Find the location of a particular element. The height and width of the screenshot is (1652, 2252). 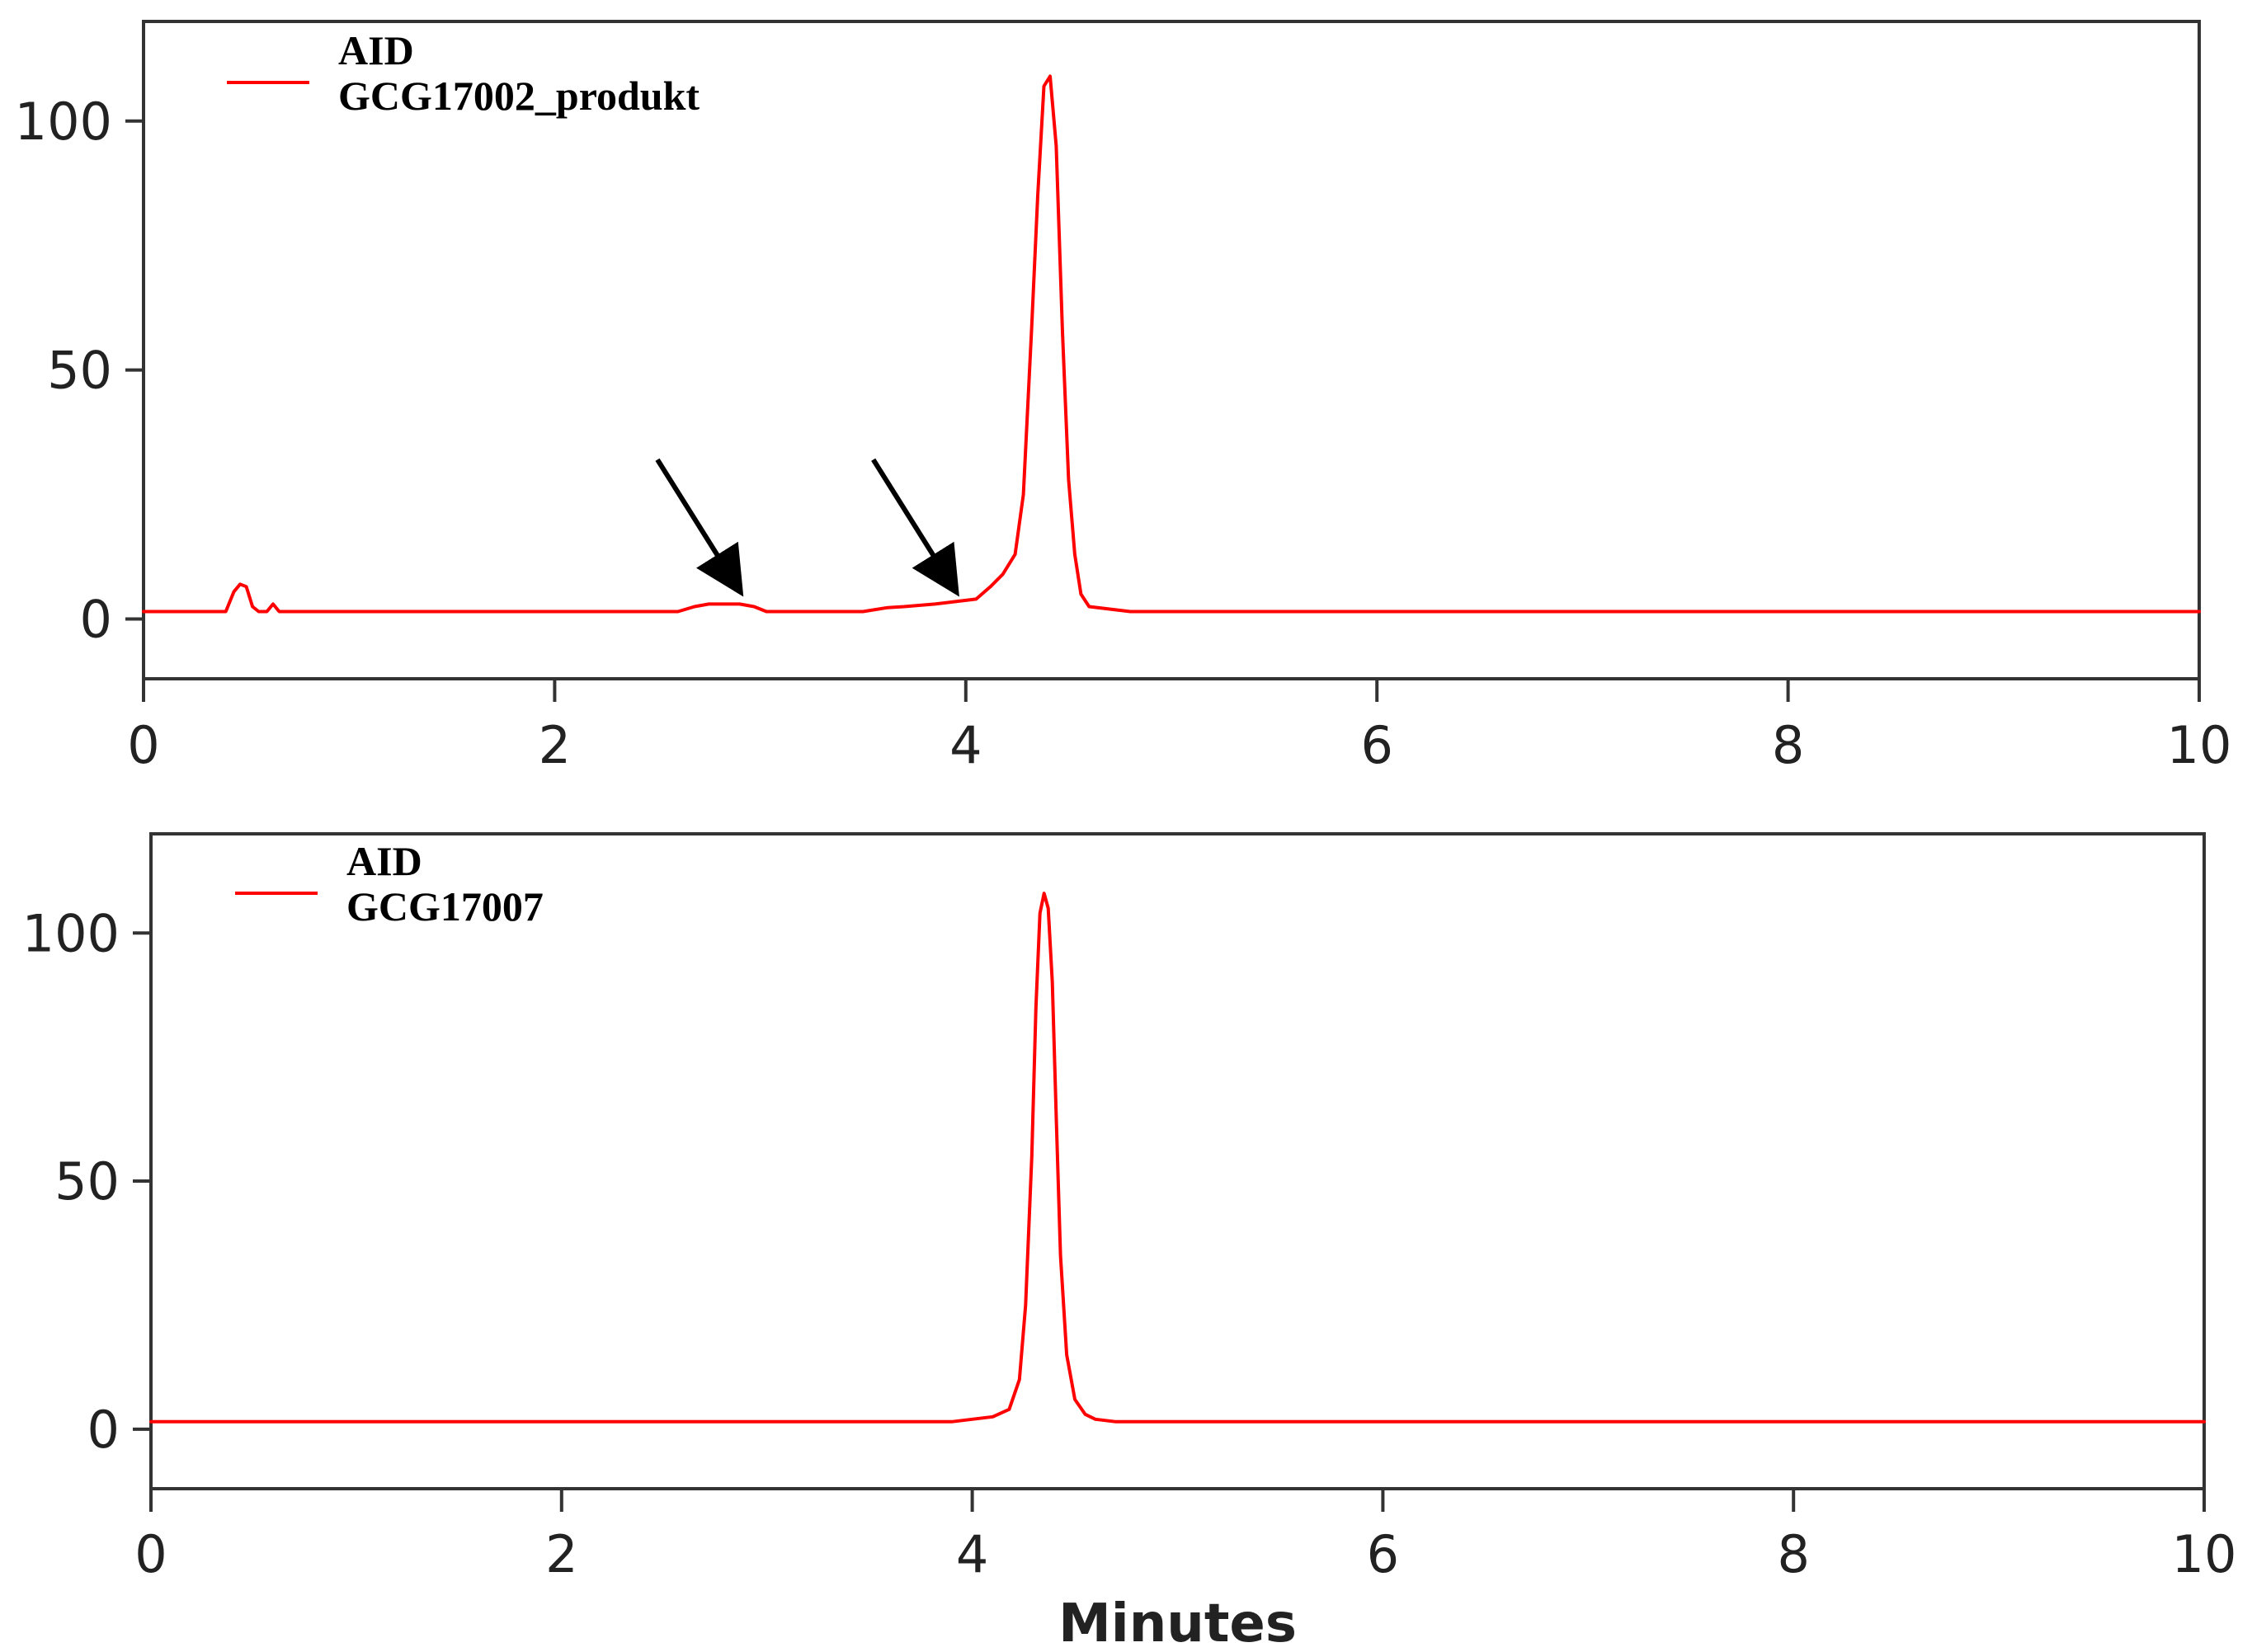

legend-entry: GCG17002_produkt is located at coordinates (519, 96).